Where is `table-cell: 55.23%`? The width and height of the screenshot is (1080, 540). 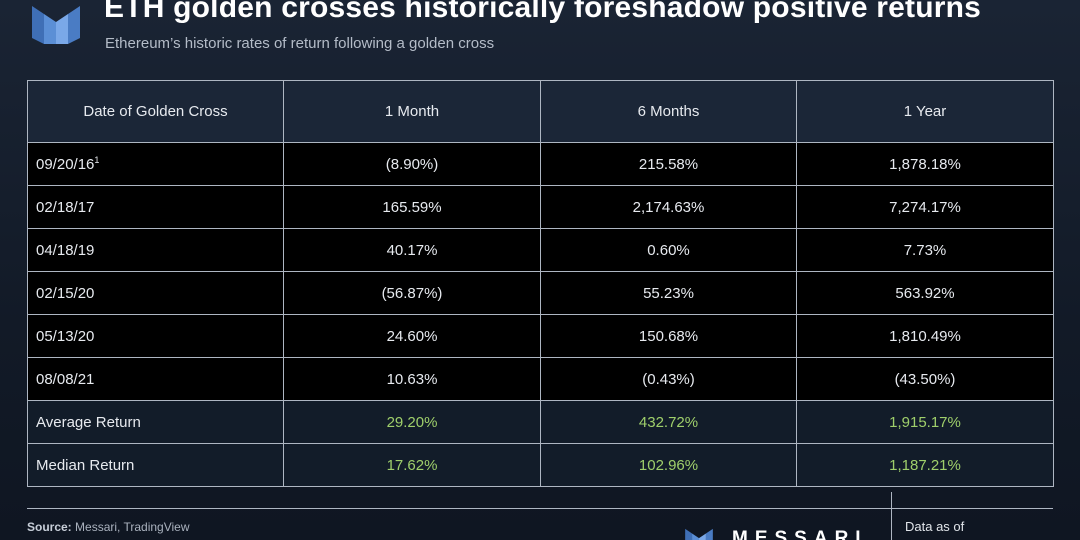
table-cell: 55.23% is located at coordinates (668, 293).